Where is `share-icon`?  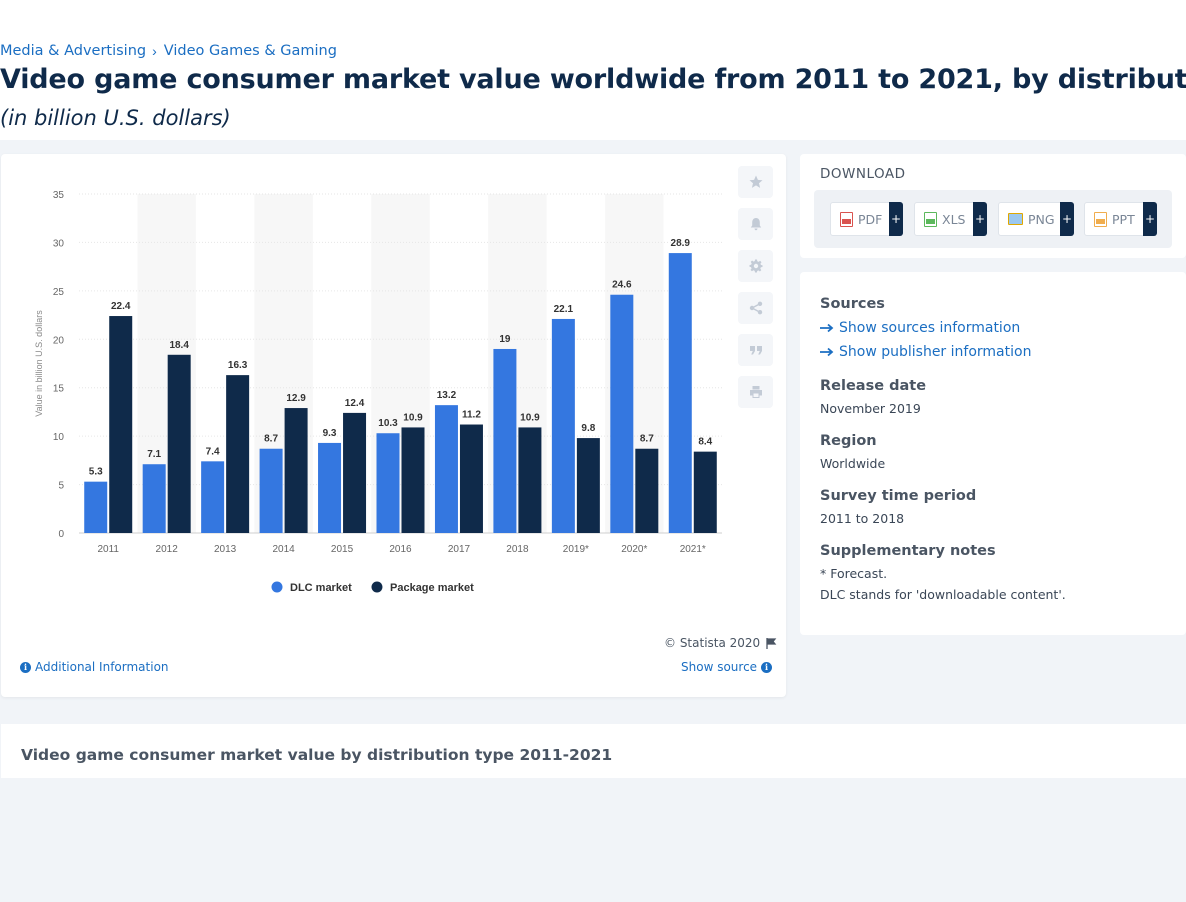
share-icon is located at coordinates (755, 308).